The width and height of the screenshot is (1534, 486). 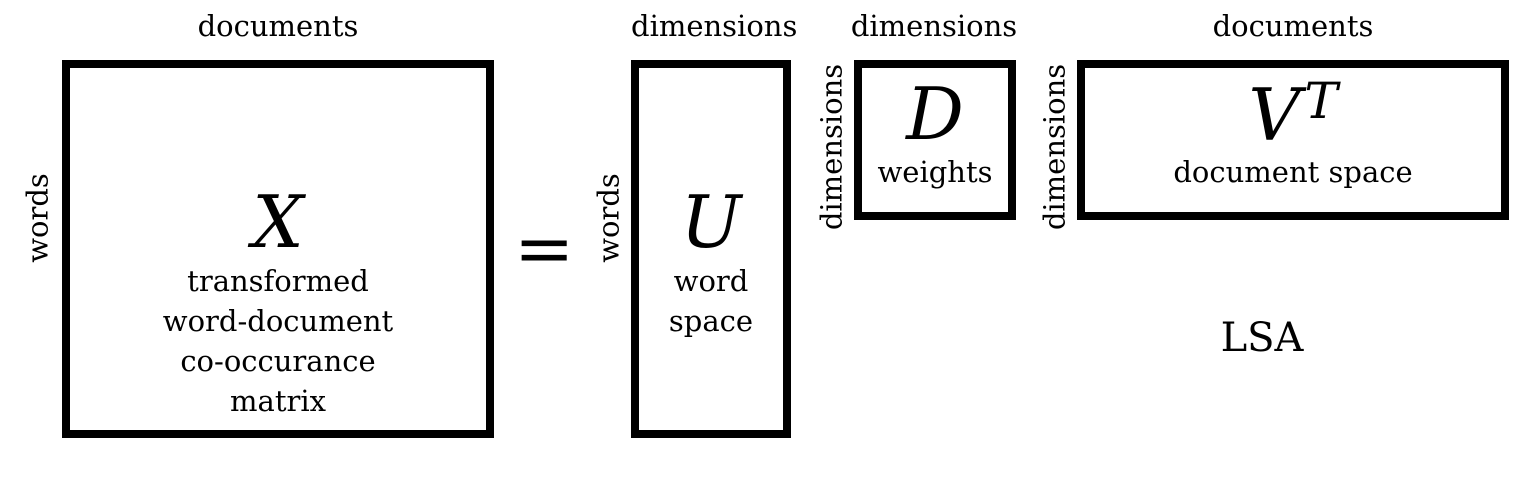 What do you see at coordinates (711, 222) in the screenshot?
I see `u-symbol: U` at bounding box center [711, 222].